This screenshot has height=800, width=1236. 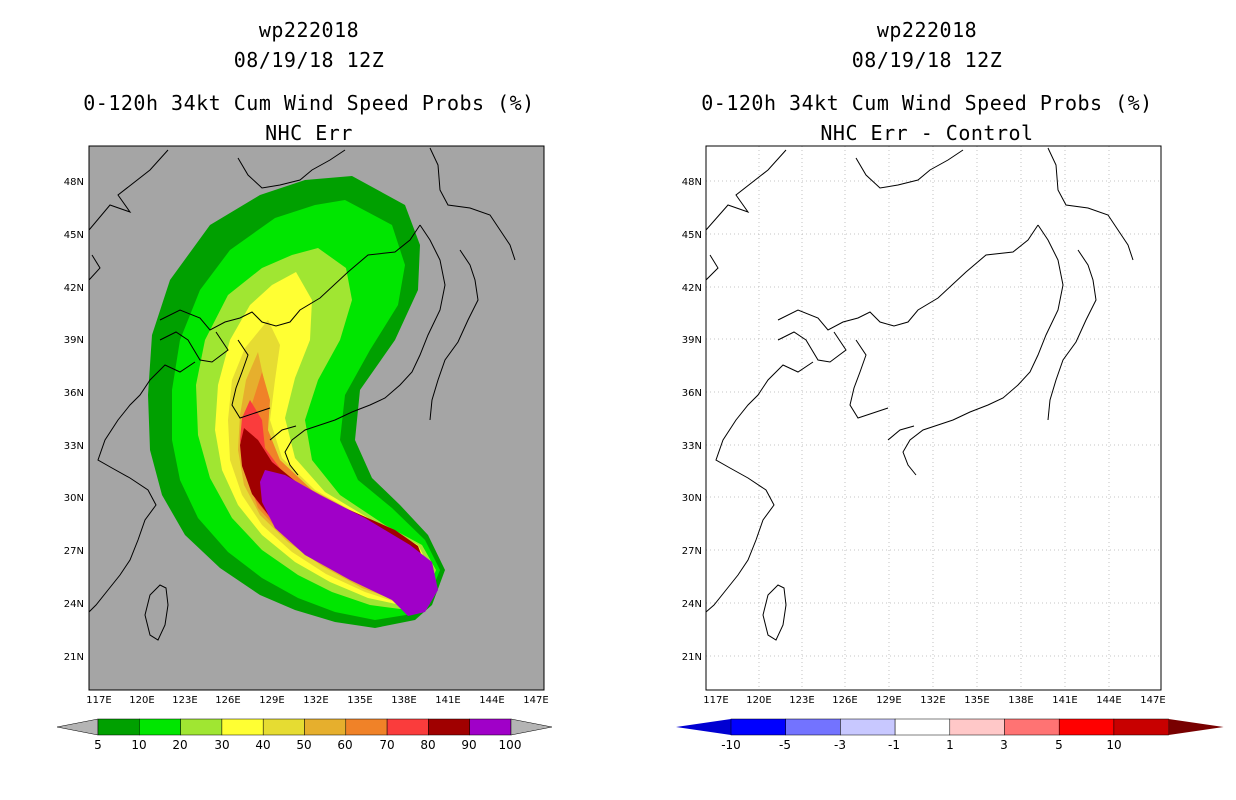 What do you see at coordinates (74, 393) in the screenshot?
I see `lat-label: 36N` at bounding box center [74, 393].